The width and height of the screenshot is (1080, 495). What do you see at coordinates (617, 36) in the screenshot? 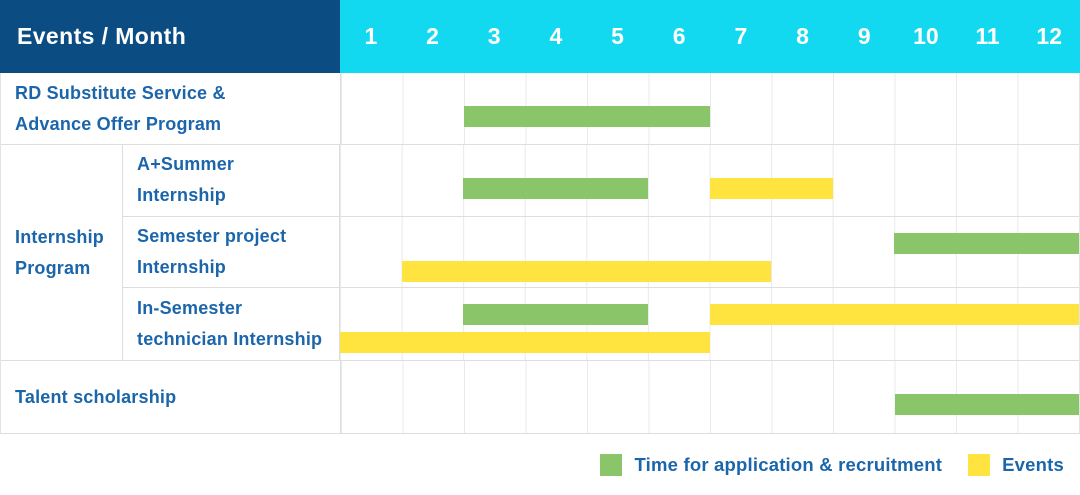
I see `month-header-cell: 5` at bounding box center [617, 36].